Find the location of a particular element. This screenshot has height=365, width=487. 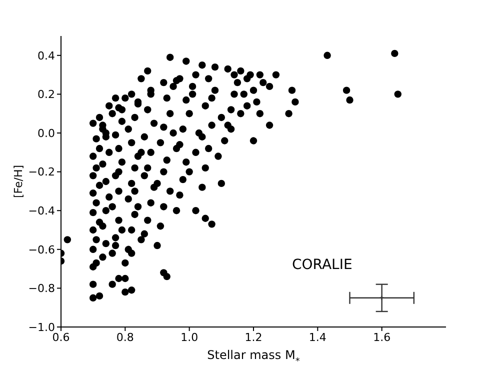

y-axis-title: [Fe/H] is located at coordinates (18, 181).